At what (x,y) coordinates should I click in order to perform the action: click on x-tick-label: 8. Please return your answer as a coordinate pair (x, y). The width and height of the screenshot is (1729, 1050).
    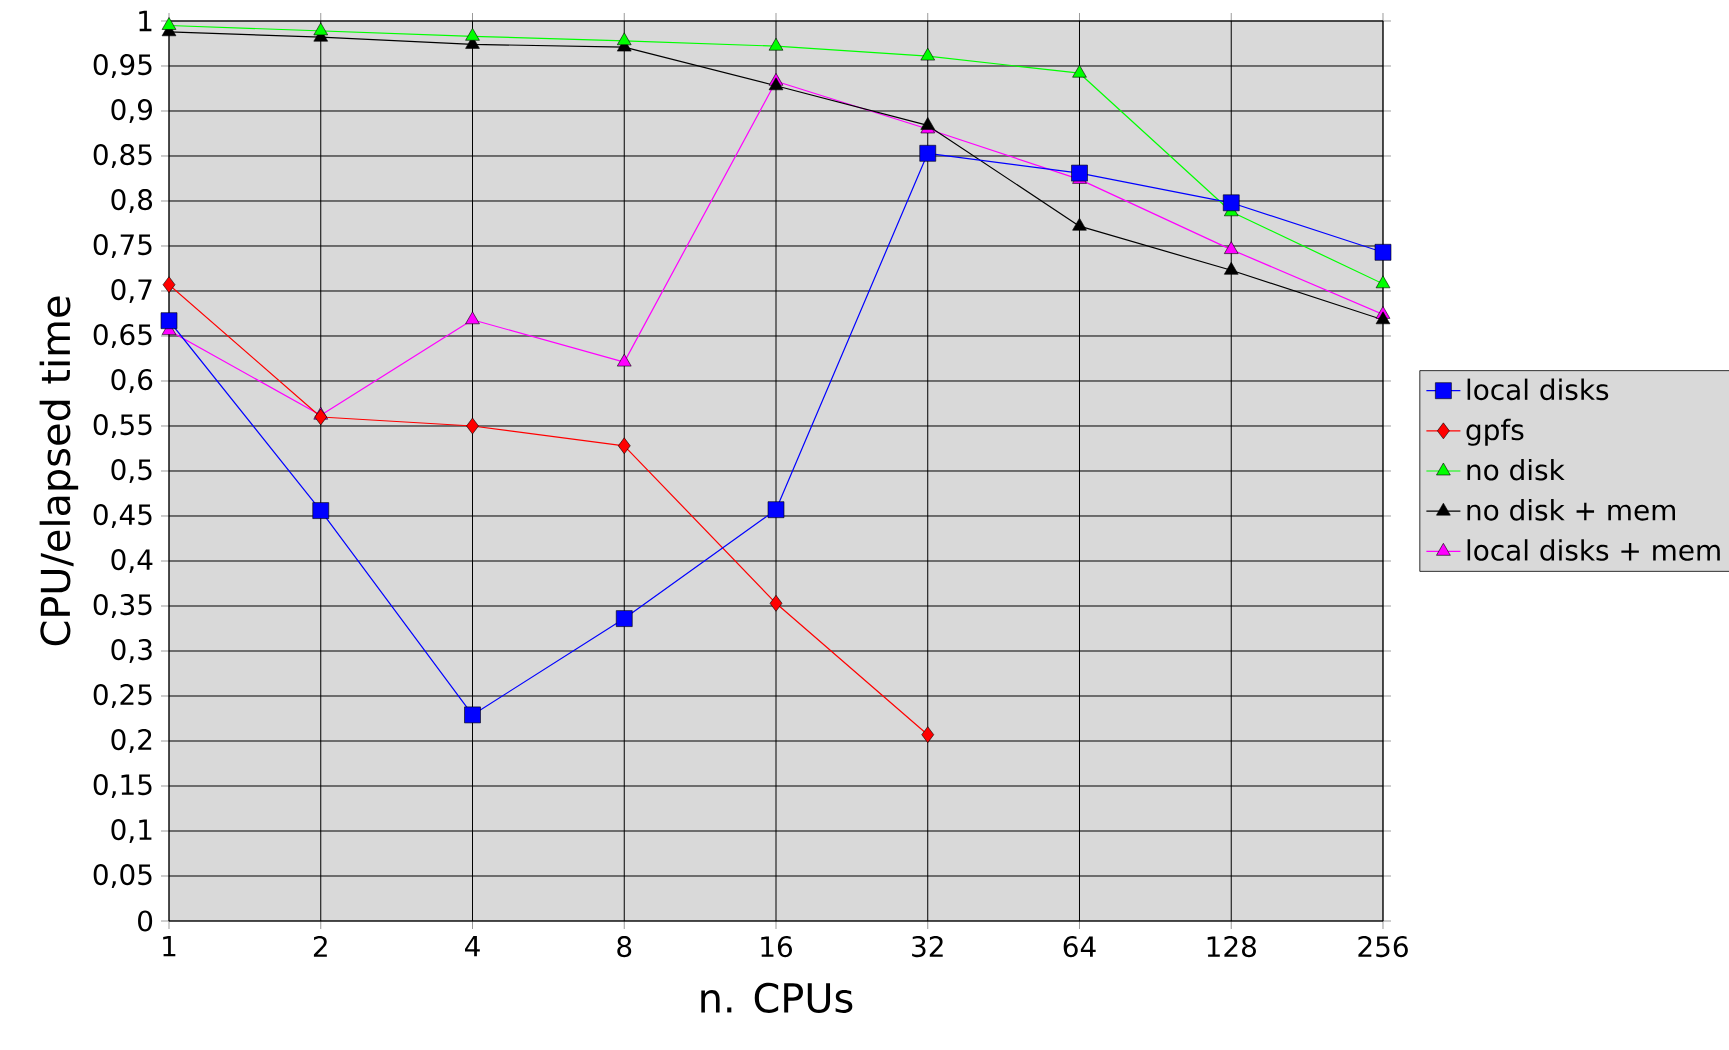
    Looking at the image, I should click on (624, 947).